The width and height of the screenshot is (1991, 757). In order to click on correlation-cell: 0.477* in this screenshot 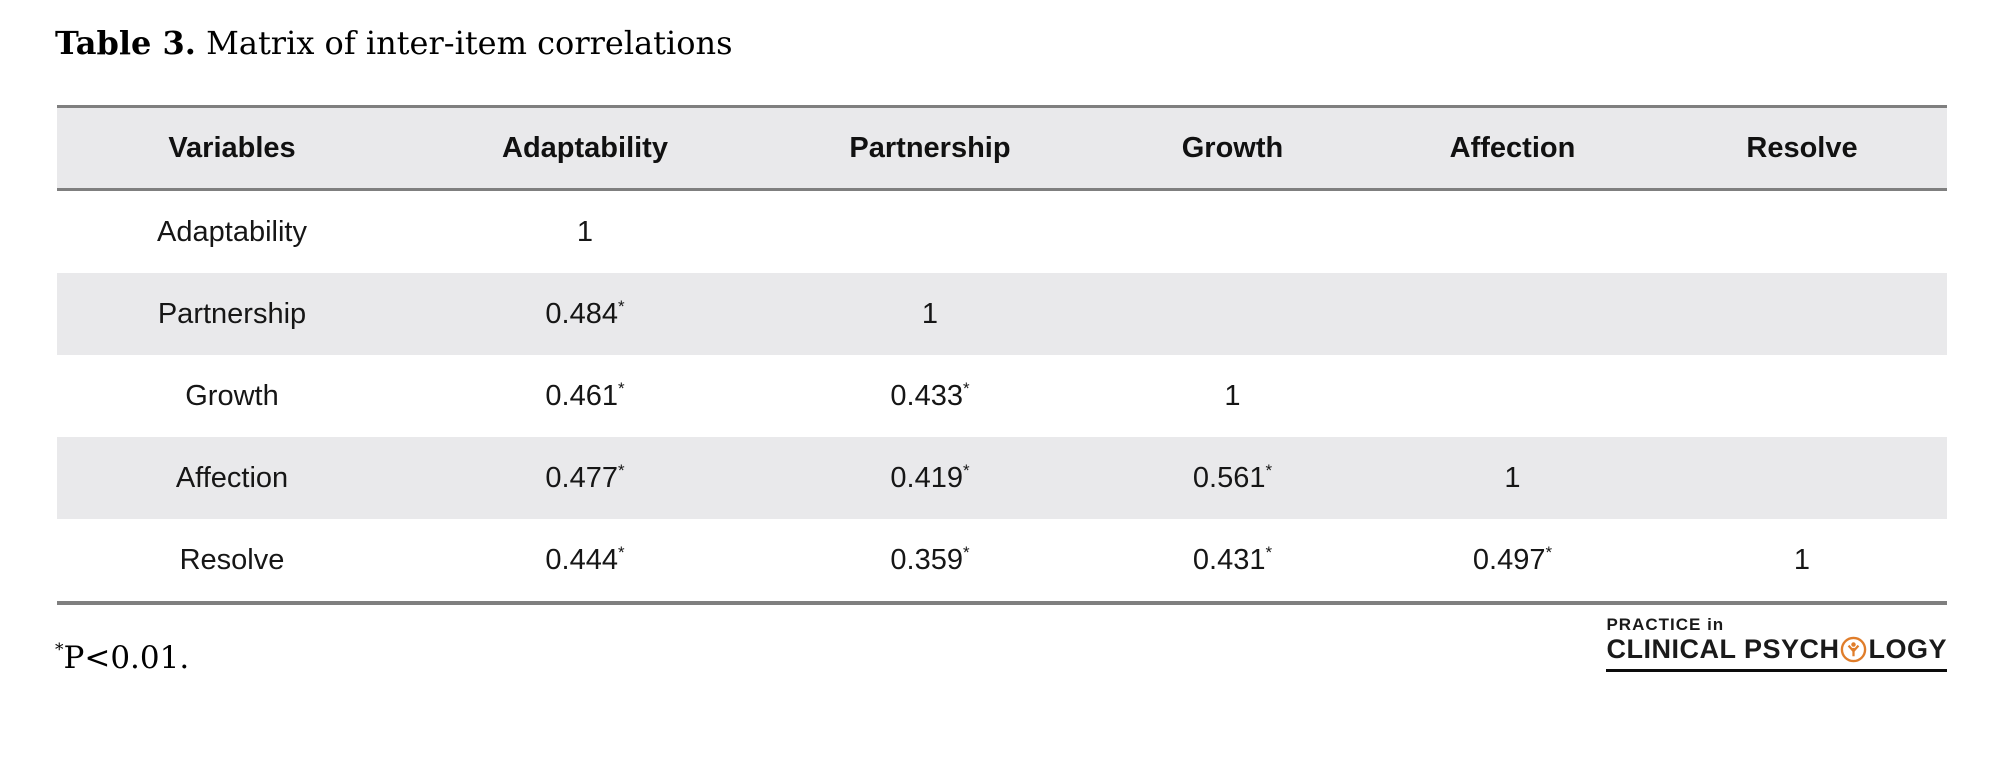, I will do `click(585, 478)`.